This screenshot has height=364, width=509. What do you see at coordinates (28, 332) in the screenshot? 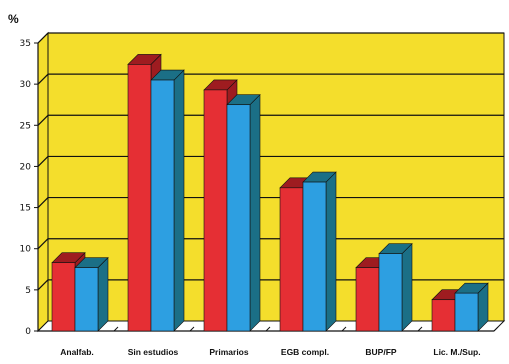
I see `y-tick-label: 0` at bounding box center [28, 332].